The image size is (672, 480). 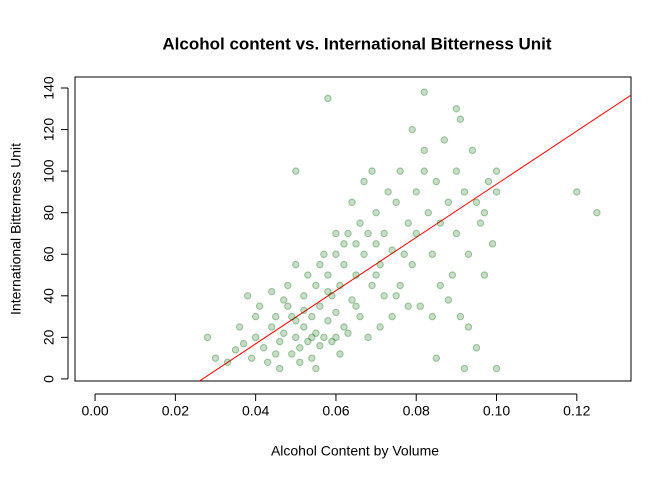 I want to click on y-tick-label: 40, so click(x=49, y=296).